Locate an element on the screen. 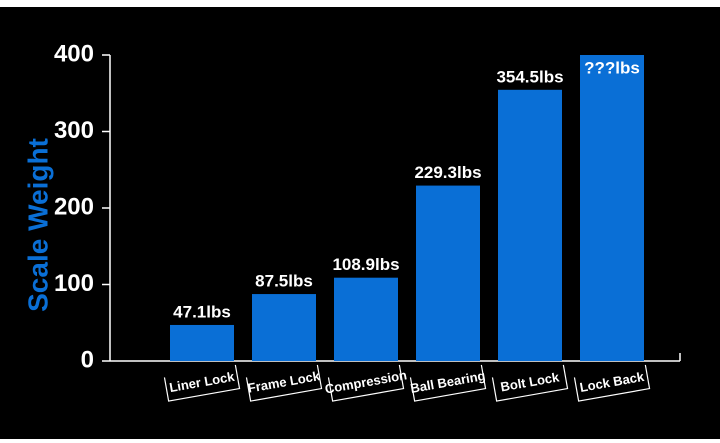  y-tick-label: 0 is located at coordinates (87, 359).